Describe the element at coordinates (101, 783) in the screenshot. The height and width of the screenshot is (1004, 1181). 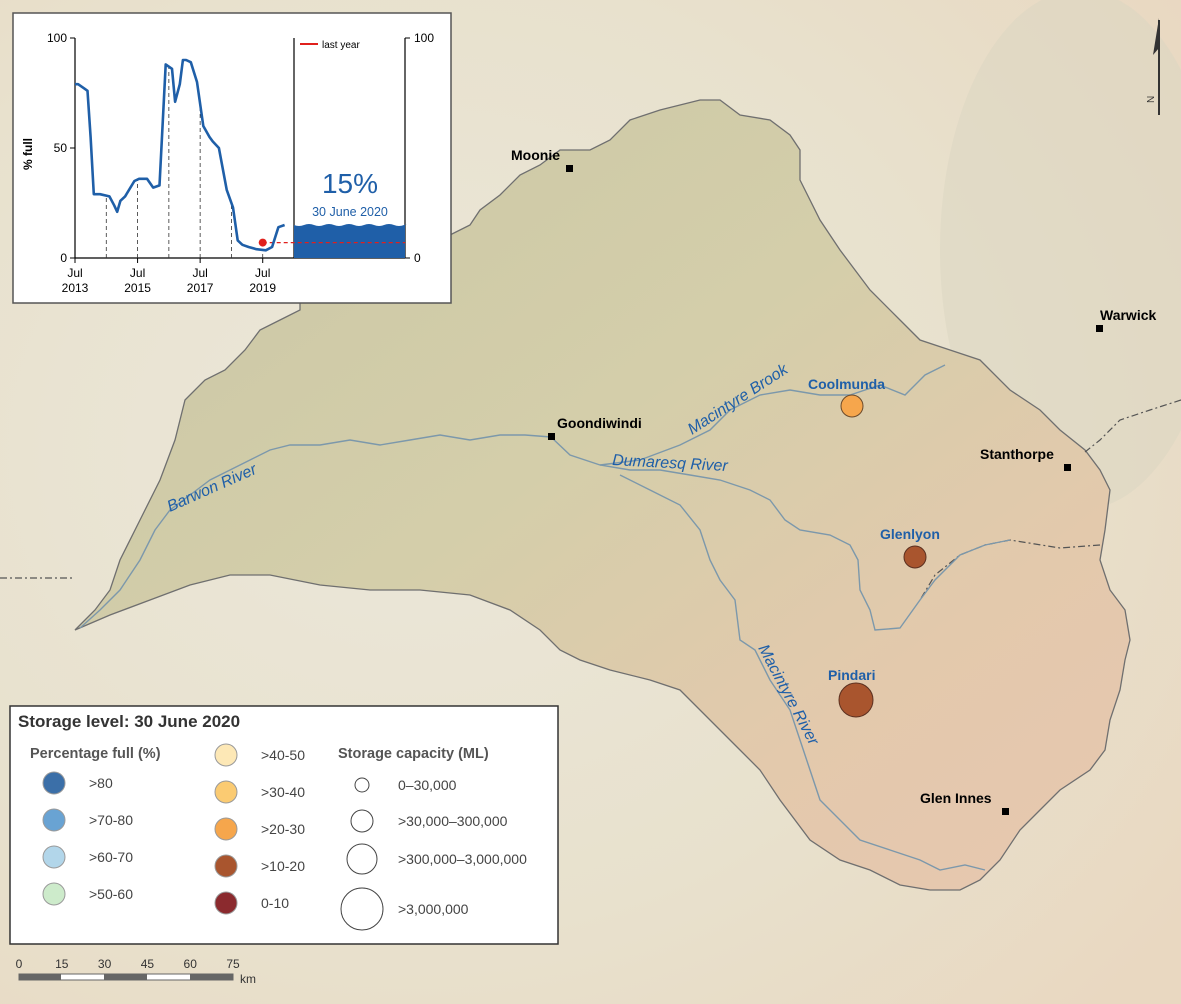
I see `legend-percent-label: >80` at that location.